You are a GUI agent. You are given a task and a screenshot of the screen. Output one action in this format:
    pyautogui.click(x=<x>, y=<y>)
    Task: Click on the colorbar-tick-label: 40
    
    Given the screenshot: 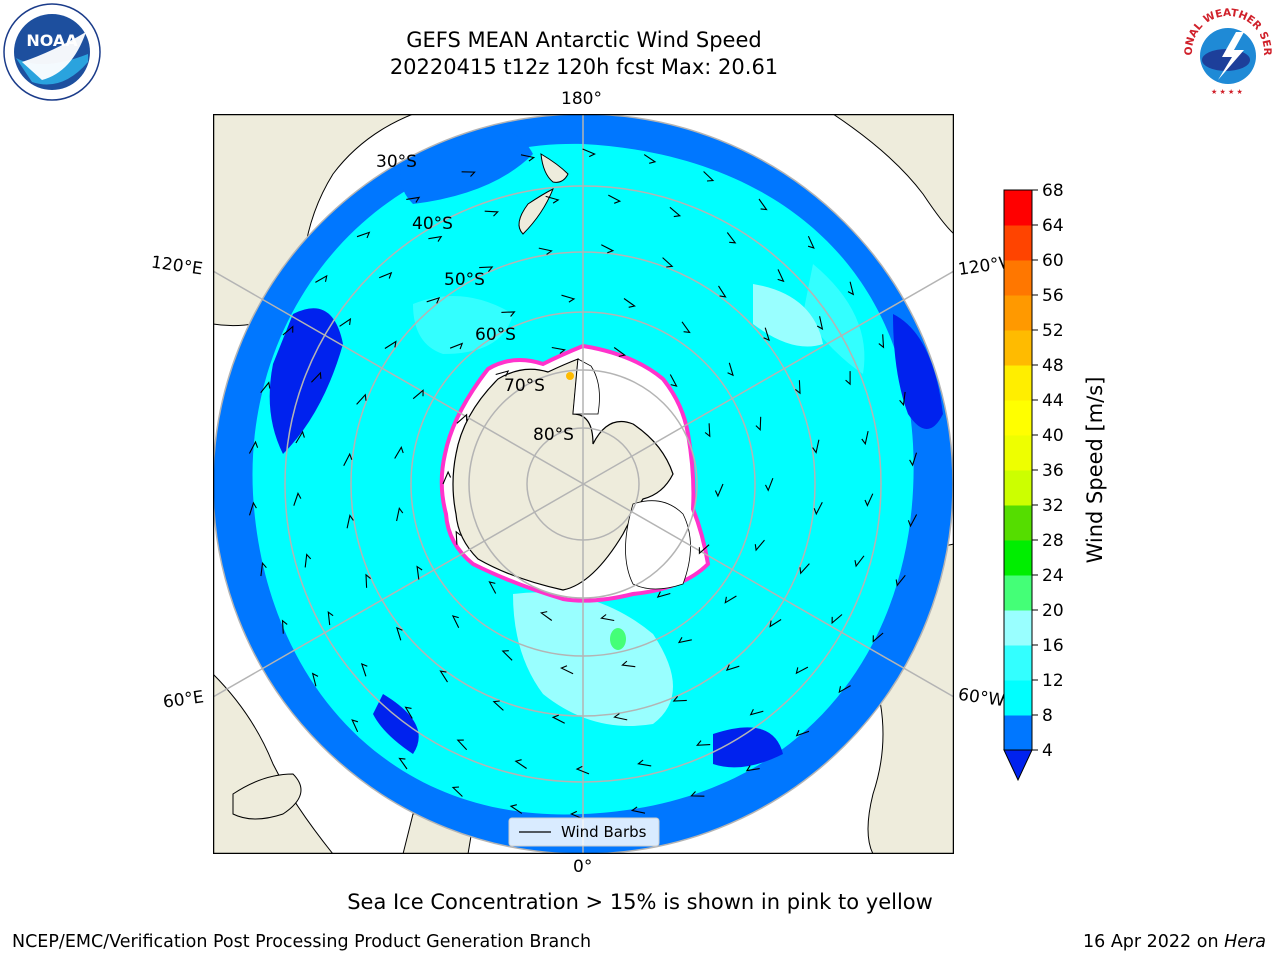 What is the action you would take?
    pyautogui.click(x=1053, y=436)
    